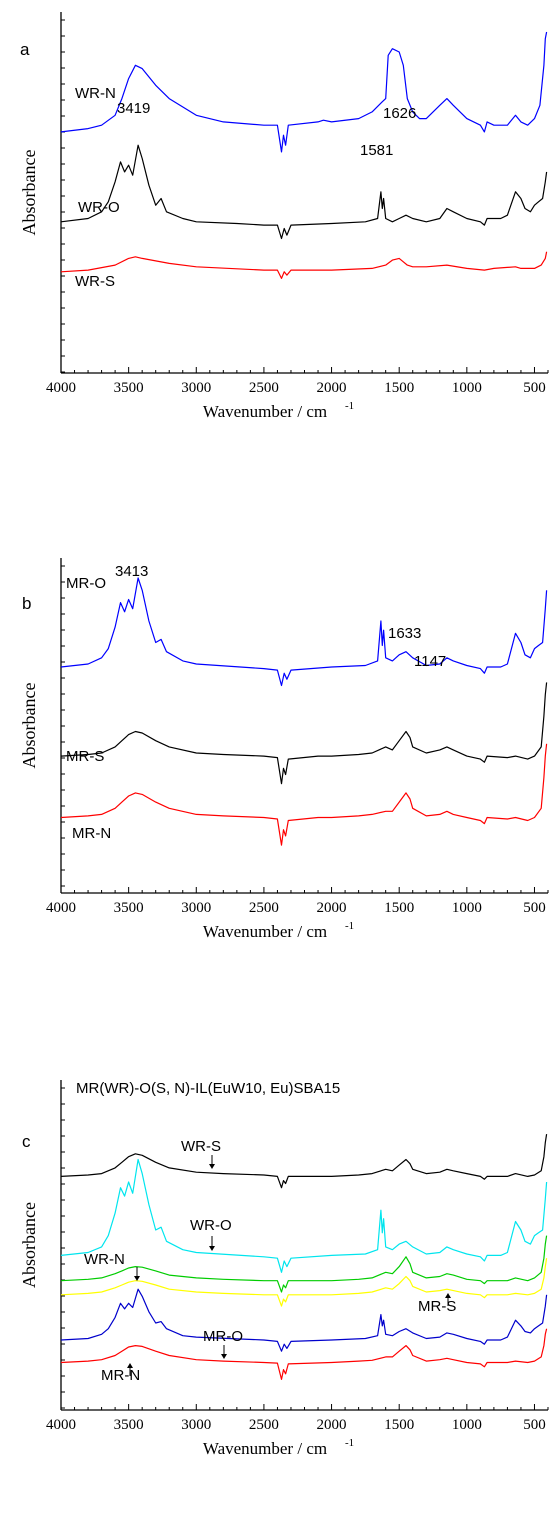  Describe the element at coordinates (304, 632) in the screenshot. I see `series-line-mr-o` at that location.